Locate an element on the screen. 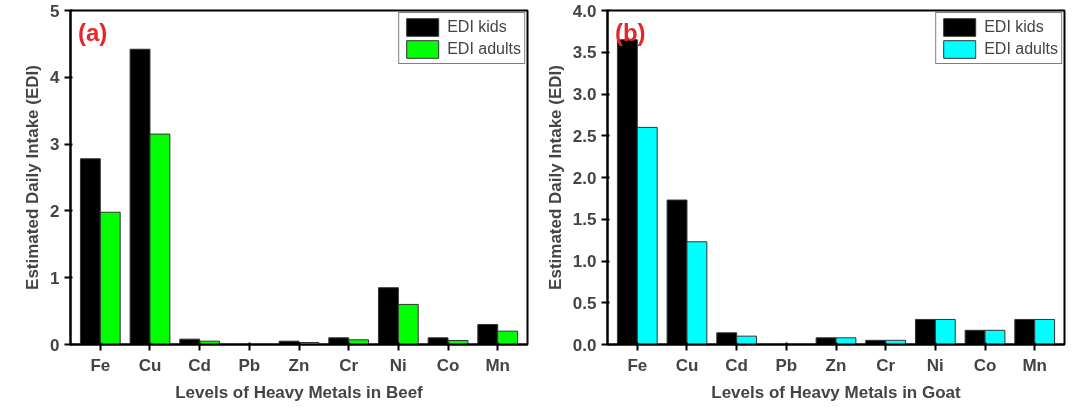  y-tick-label: 5 is located at coordinates (55, 11).